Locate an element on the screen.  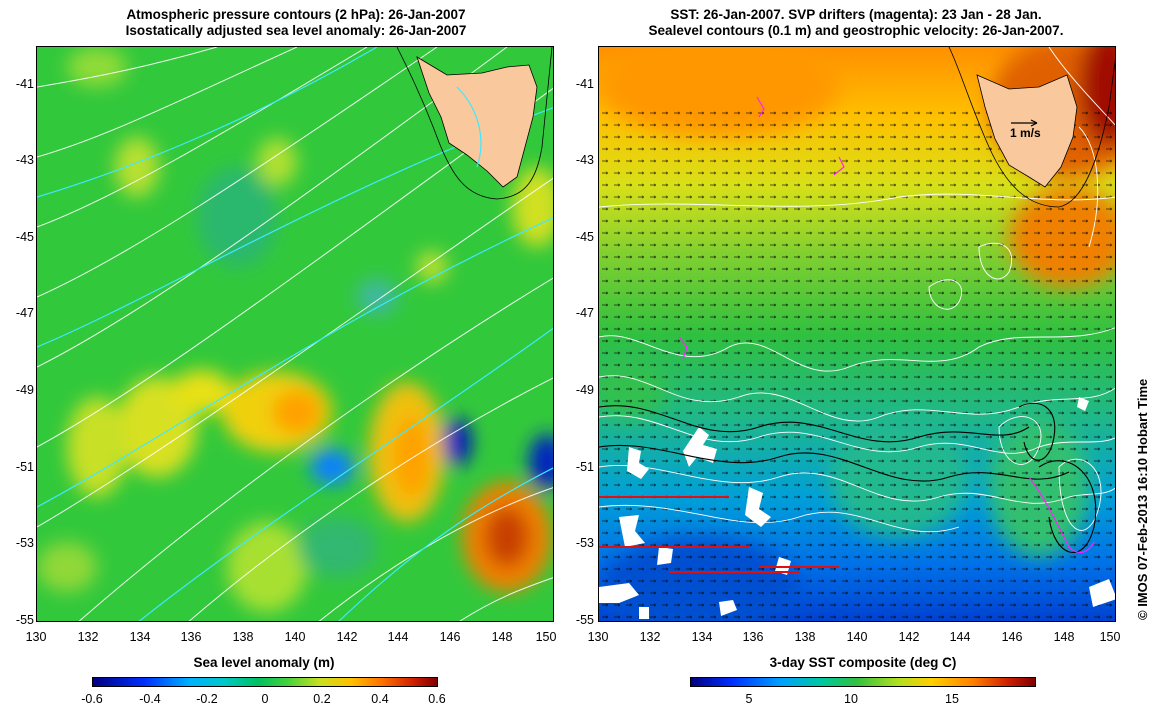
cloud-gaps is located at coordinates (857, 508).